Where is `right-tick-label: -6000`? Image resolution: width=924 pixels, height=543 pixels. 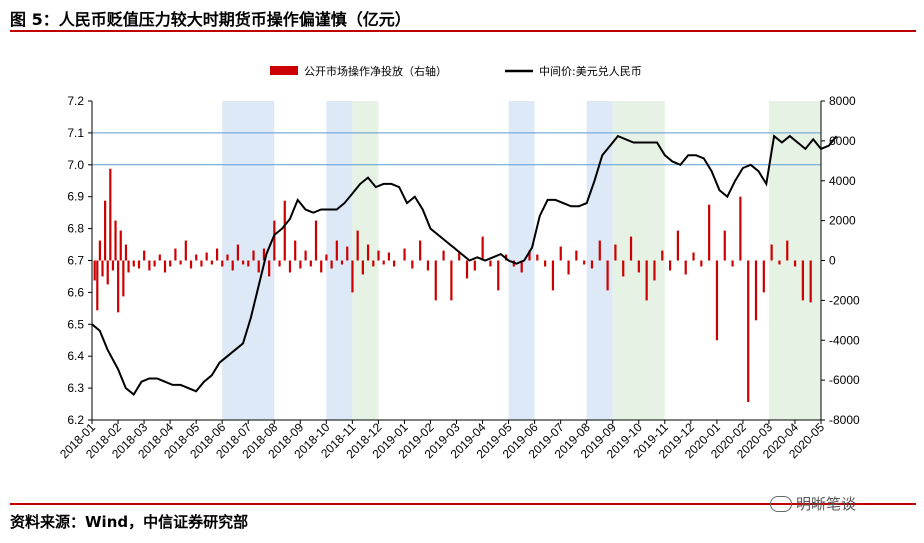 right-tick-label: -6000 is located at coordinates (844, 380).